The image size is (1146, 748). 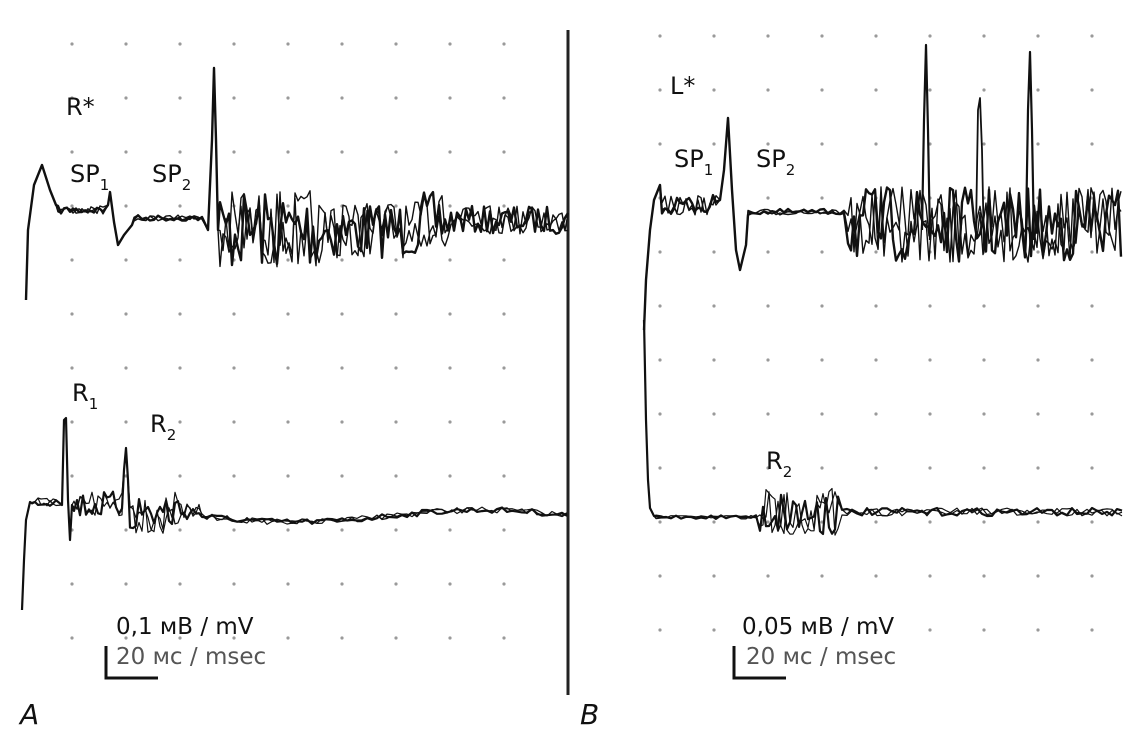 What do you see at coordinates (709, 170) in the screenshot?
I see `sp1-marker-b-sub: 1` at bounding box center [709, 170].